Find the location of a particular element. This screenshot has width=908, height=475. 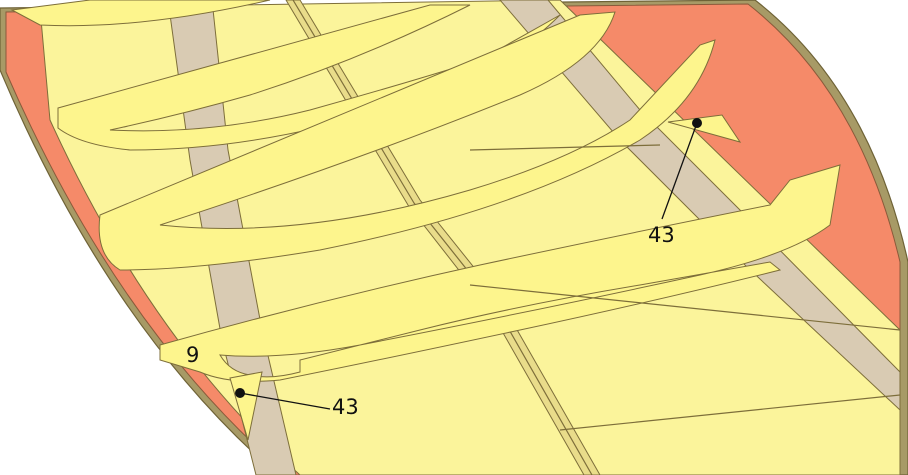

callout-9-label: 9 is located at coordinates (192, 355).